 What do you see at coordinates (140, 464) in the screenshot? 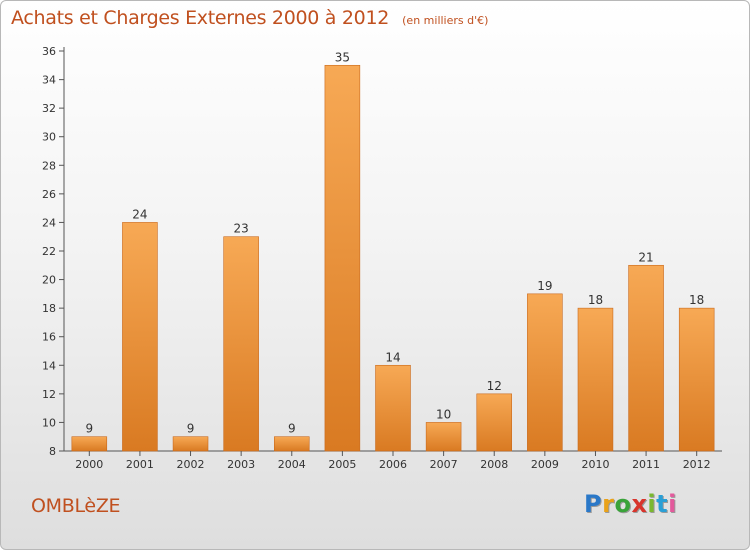
I see `x-tick-label: 2001` at bounding box center [140, 464].